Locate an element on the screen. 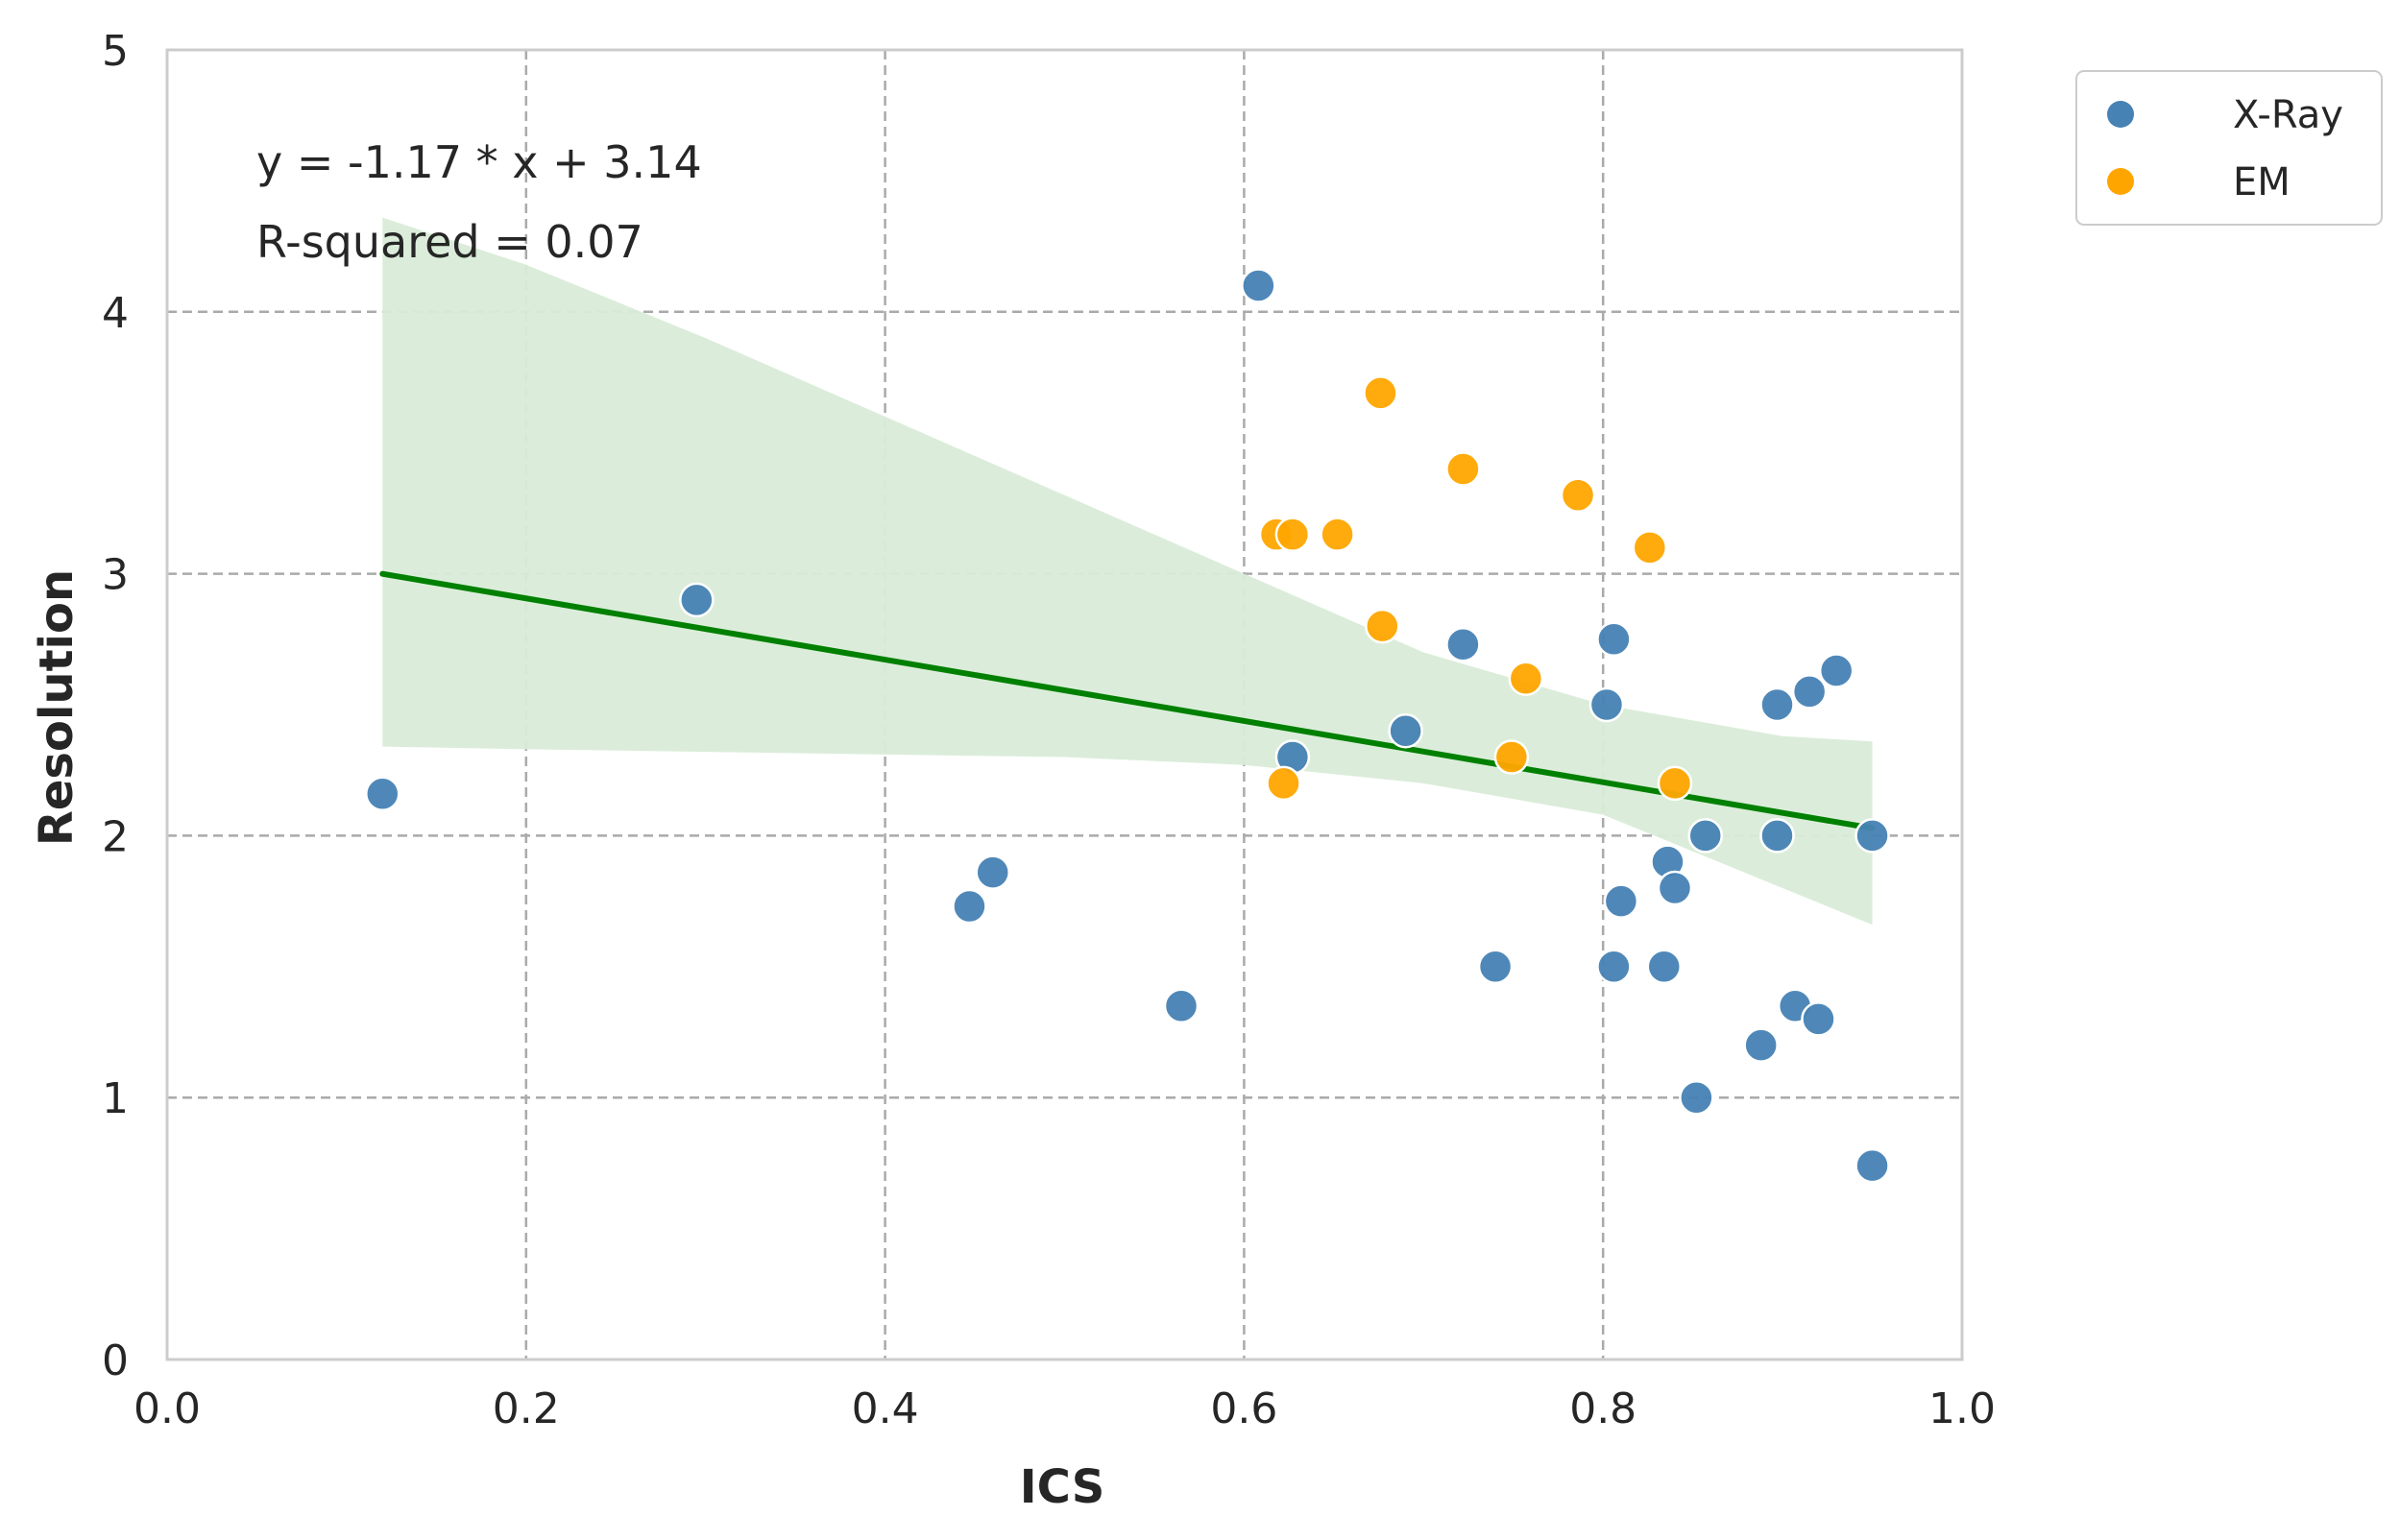 Image resolution: width=2400 pixels, height=1540 pixels. legend: X-Ray EM is located at coordinates (2229, 148).